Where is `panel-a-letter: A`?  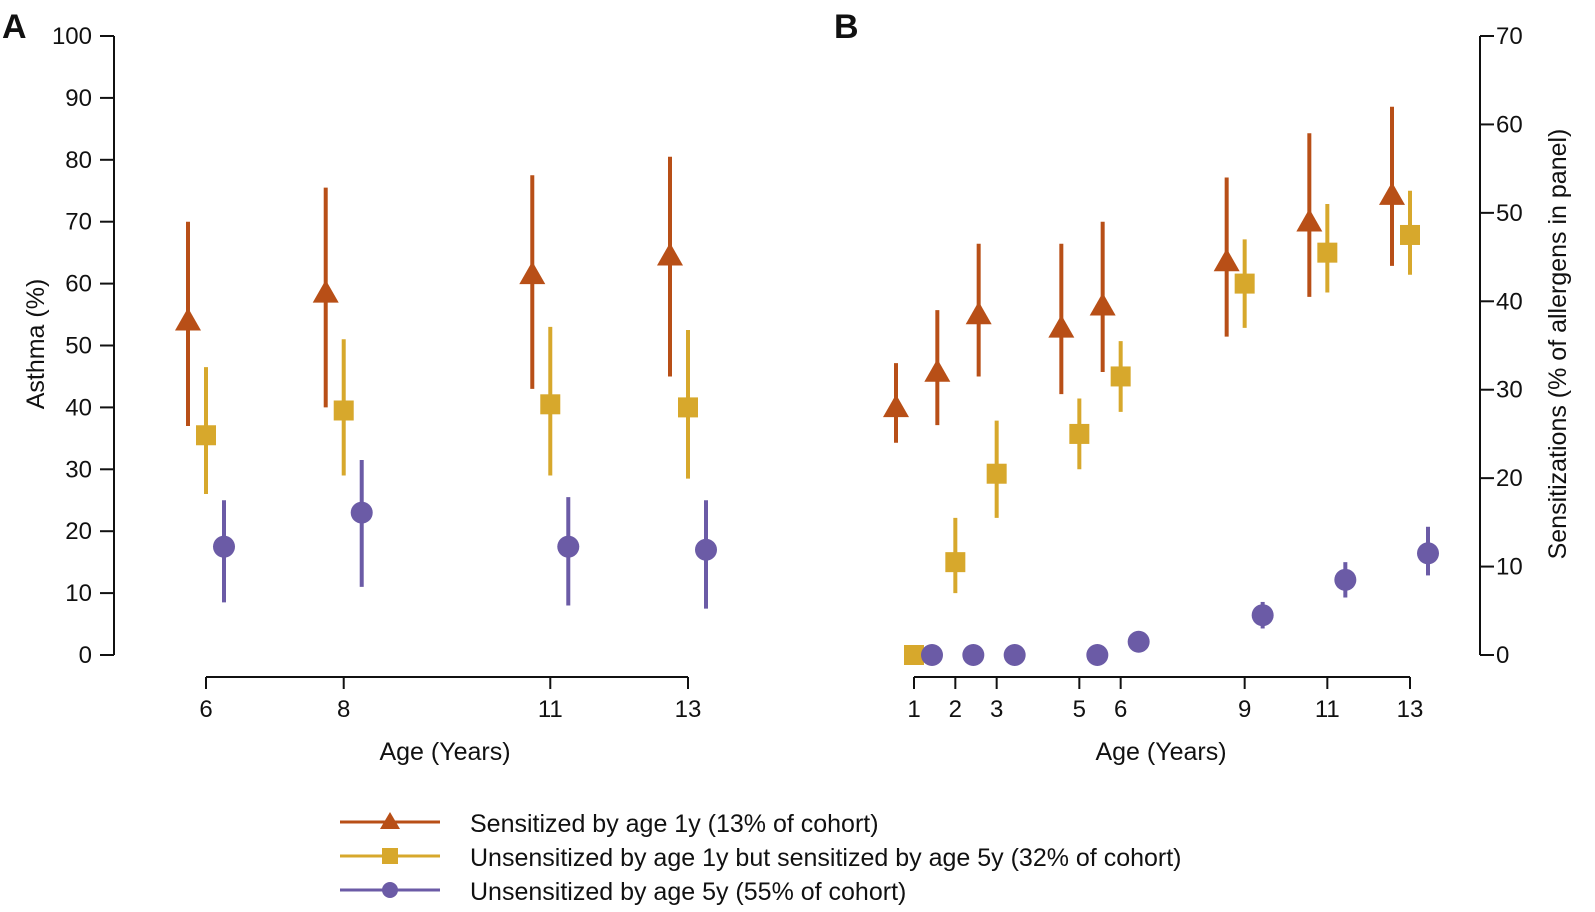
panel-a-letter: A is located at coordinates (14, 27).